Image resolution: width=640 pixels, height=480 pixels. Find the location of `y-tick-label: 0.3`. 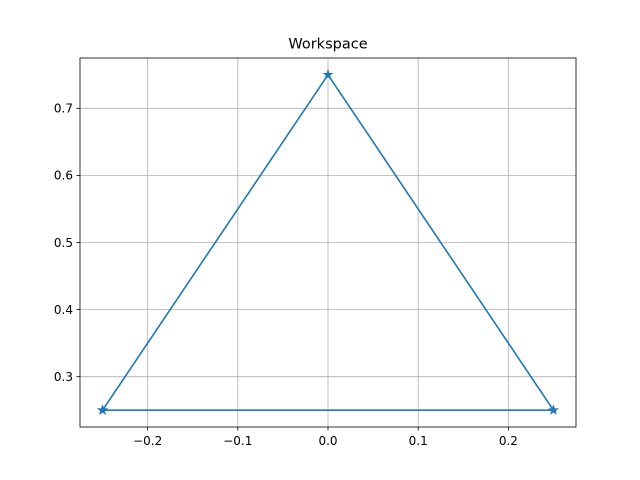

y-tick-label: 0.3 is located at coordinates (63, 377).